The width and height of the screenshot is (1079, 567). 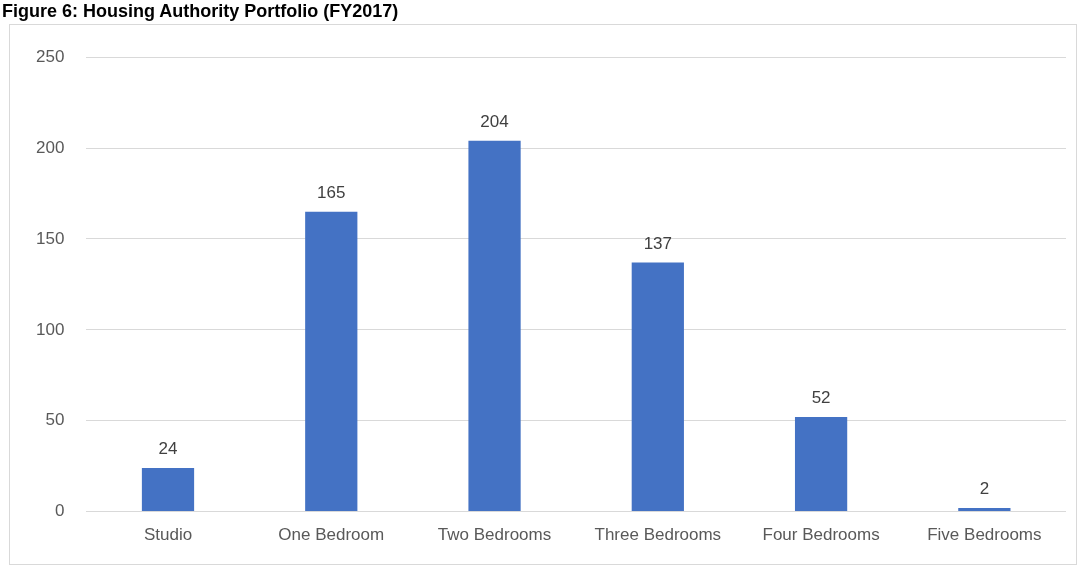 What do you see at coordinates (168, 535) in the screenshot?
I see `x-tick-label: Studio` at bounding box center [168, 535].